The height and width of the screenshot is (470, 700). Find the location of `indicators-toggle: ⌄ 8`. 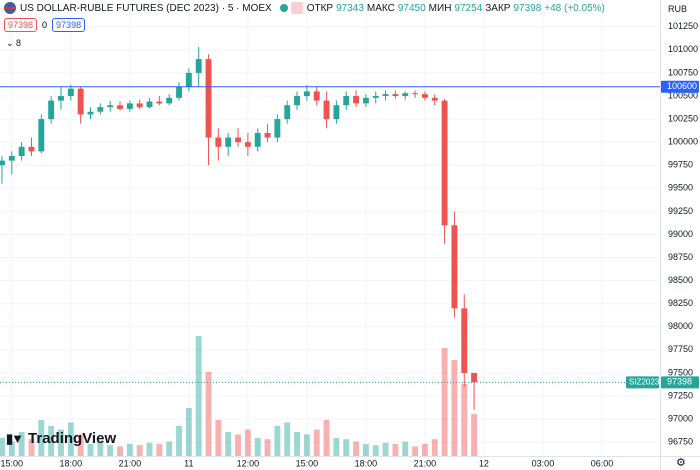

indicators-toggle: ⌄ 8 is located at coordinates (14, 43).